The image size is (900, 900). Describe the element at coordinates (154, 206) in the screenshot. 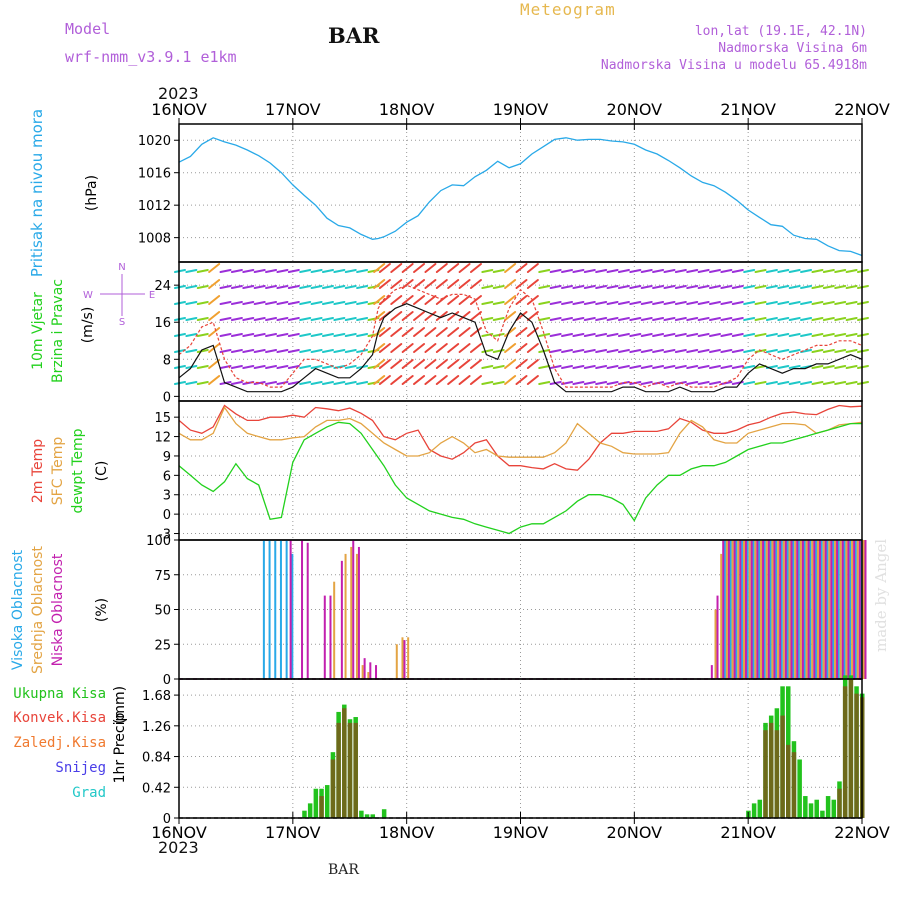

I see `y-tick-label: 1012` at that location.